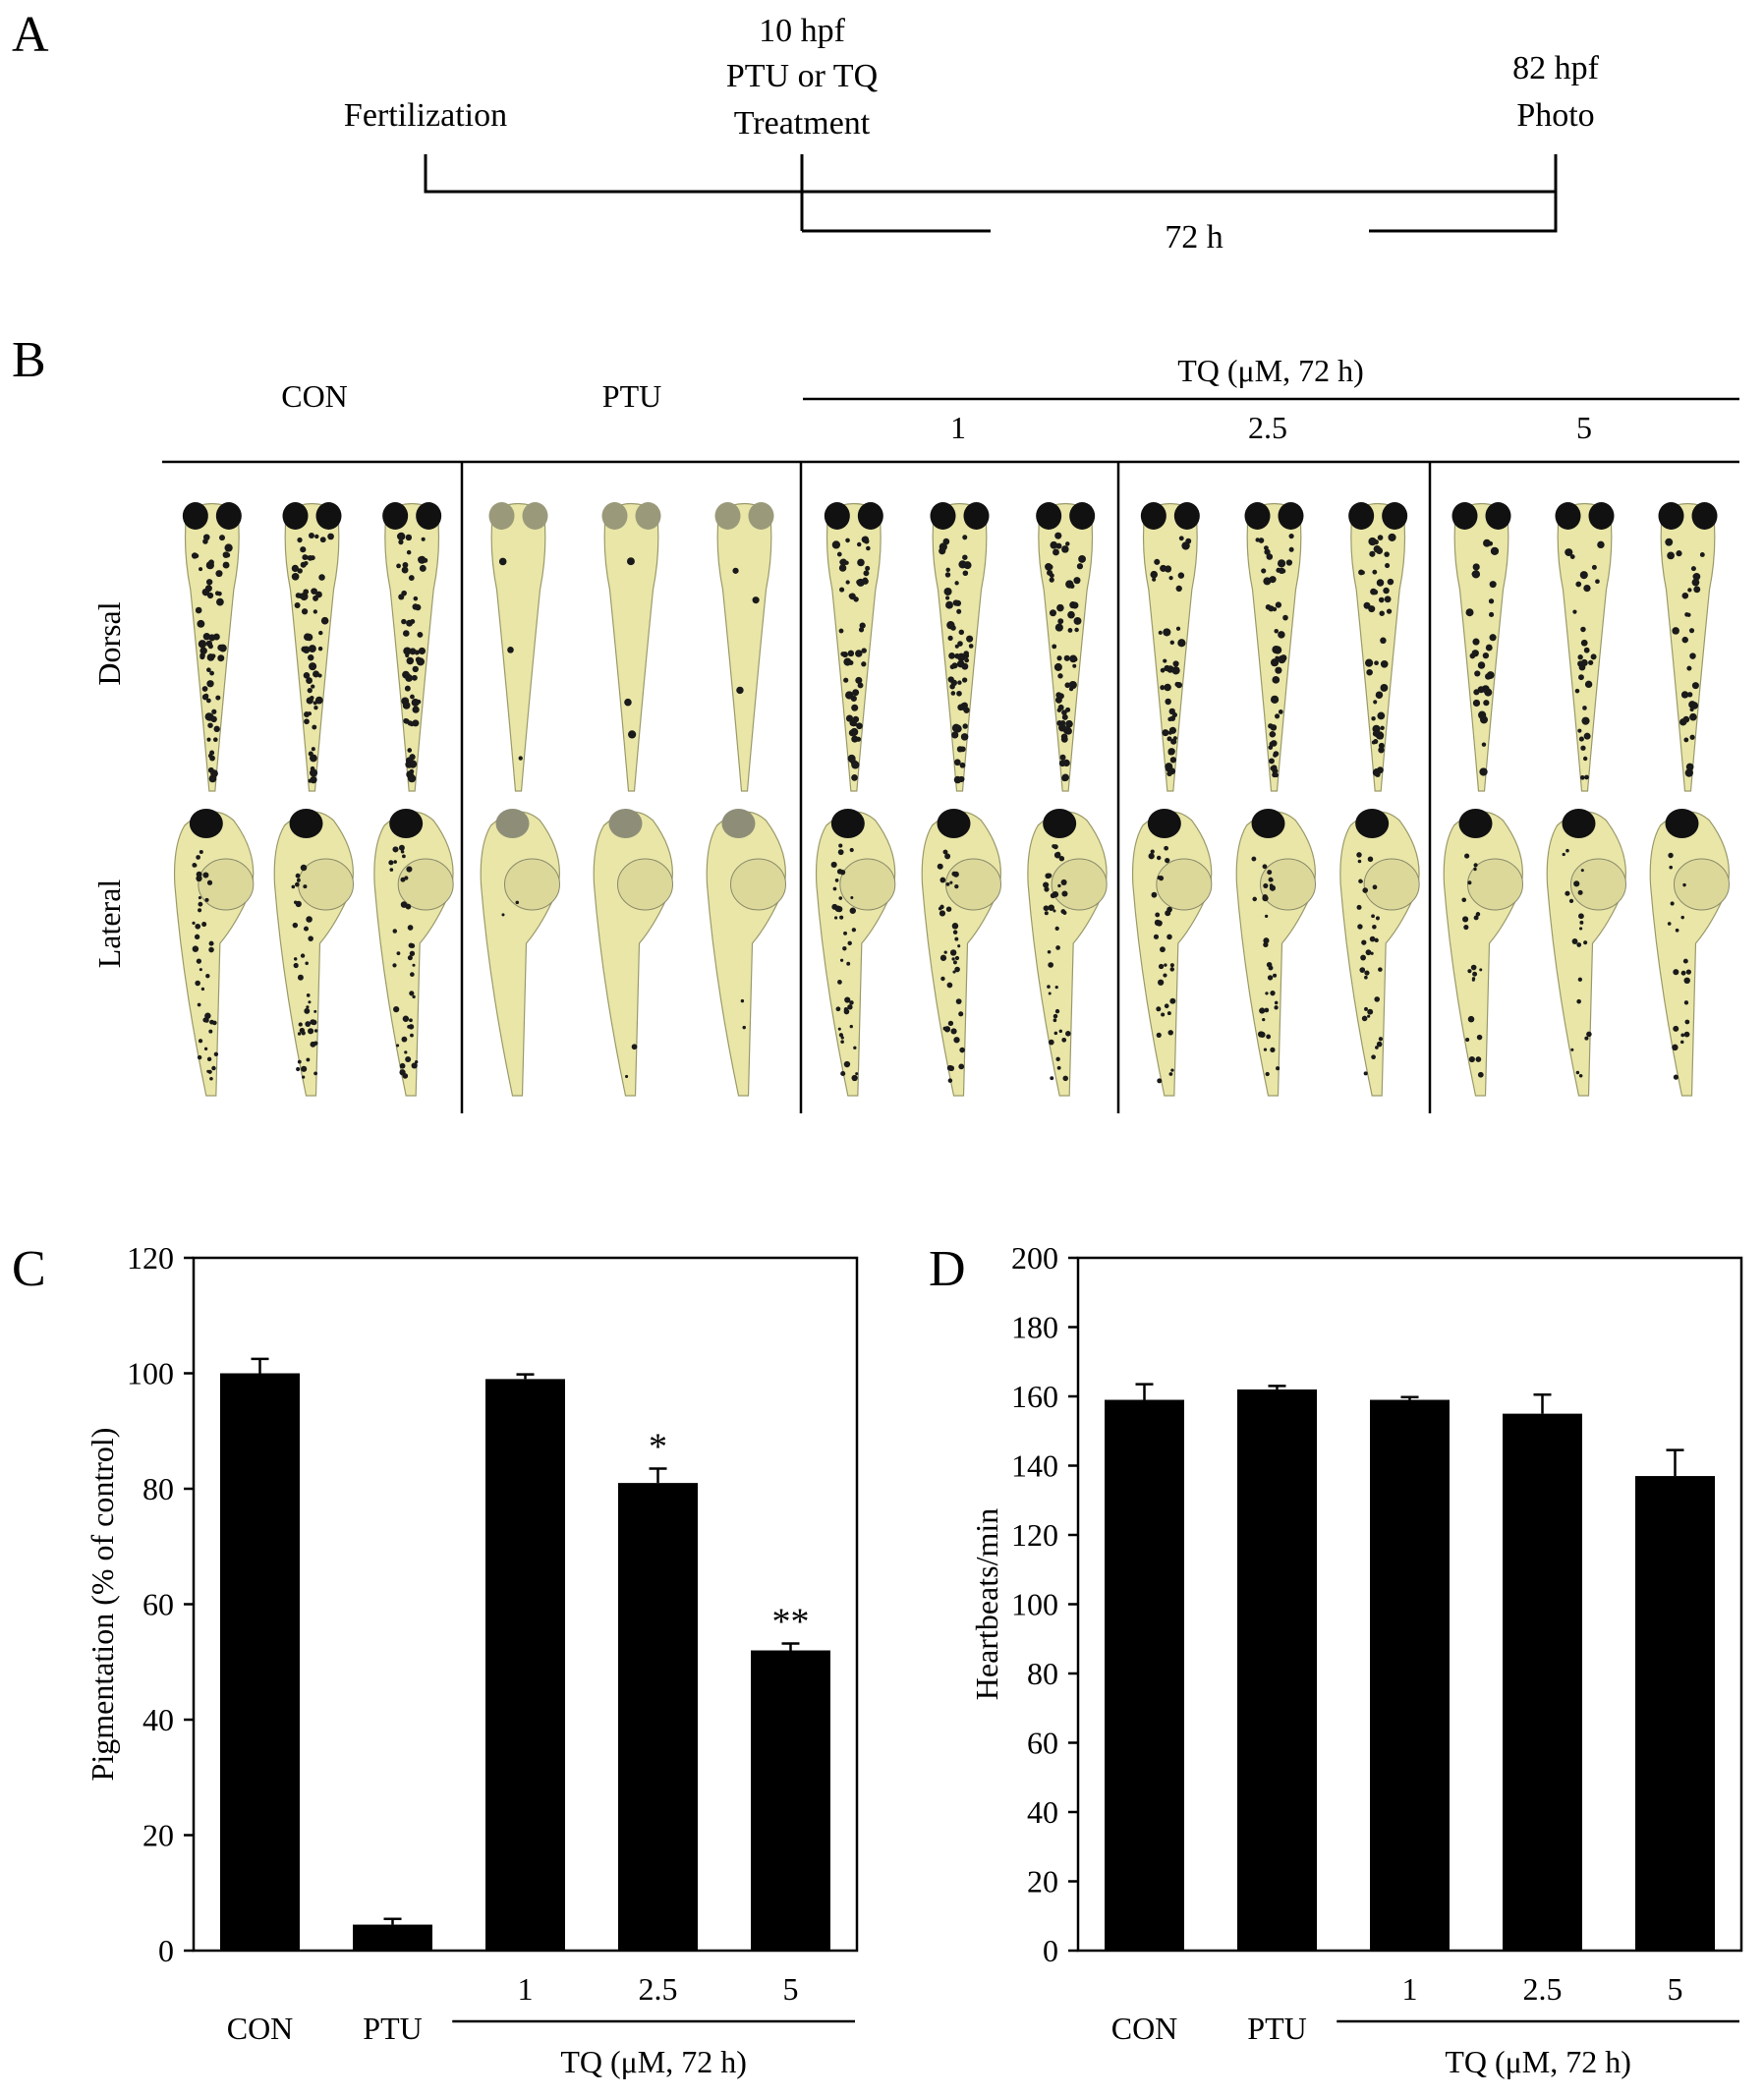 The image size is (1764, 2098). I want to click on significance-mark: *, so click(658, 1446).